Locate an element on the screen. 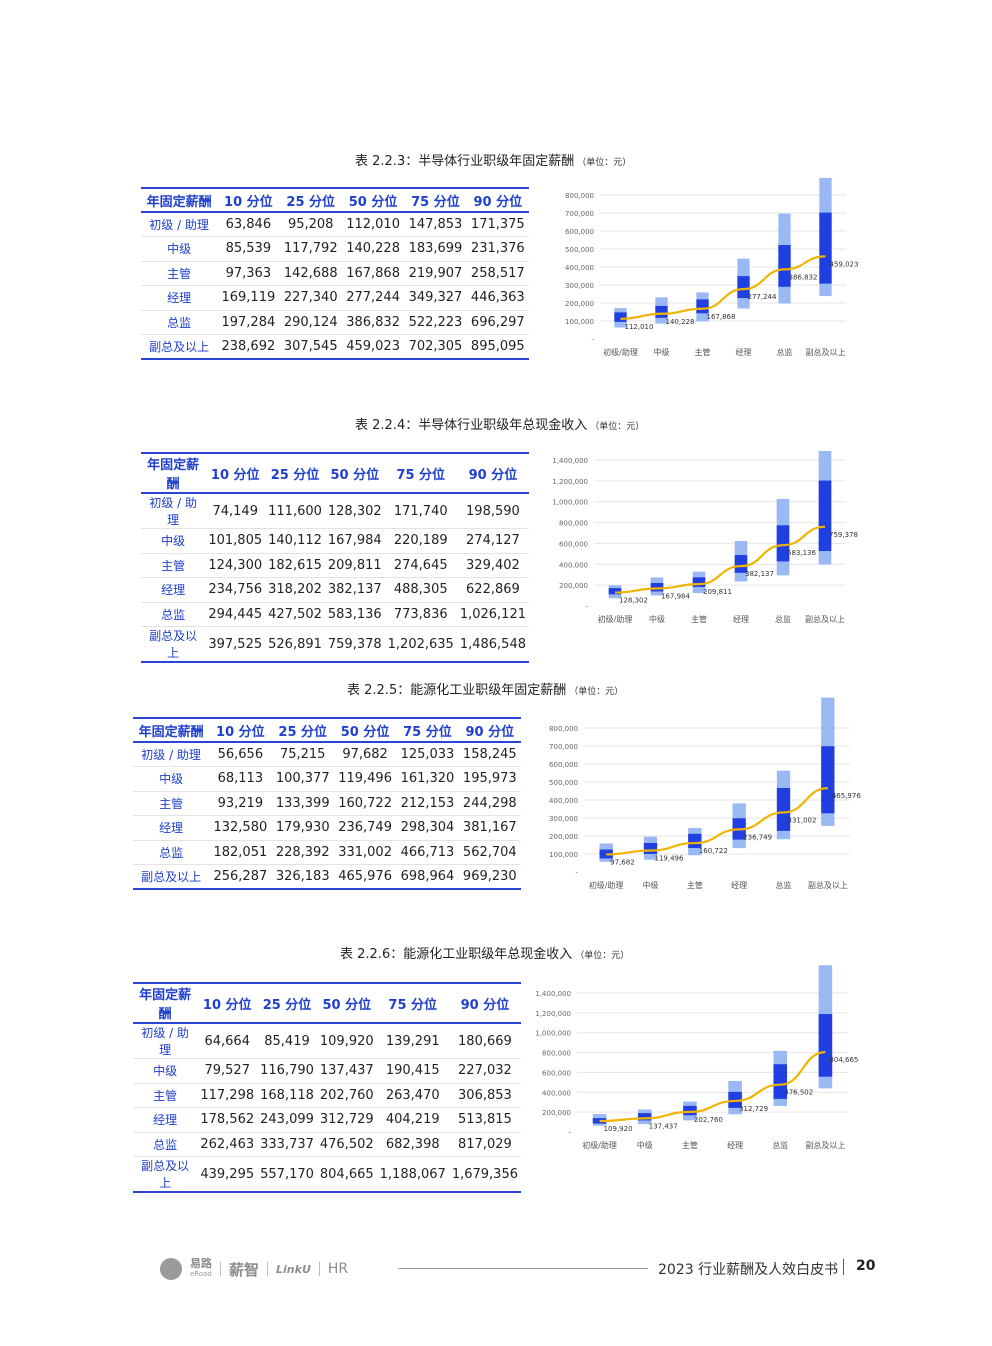  salary-cell: 116,790 is located at coordinates (287, 1071).